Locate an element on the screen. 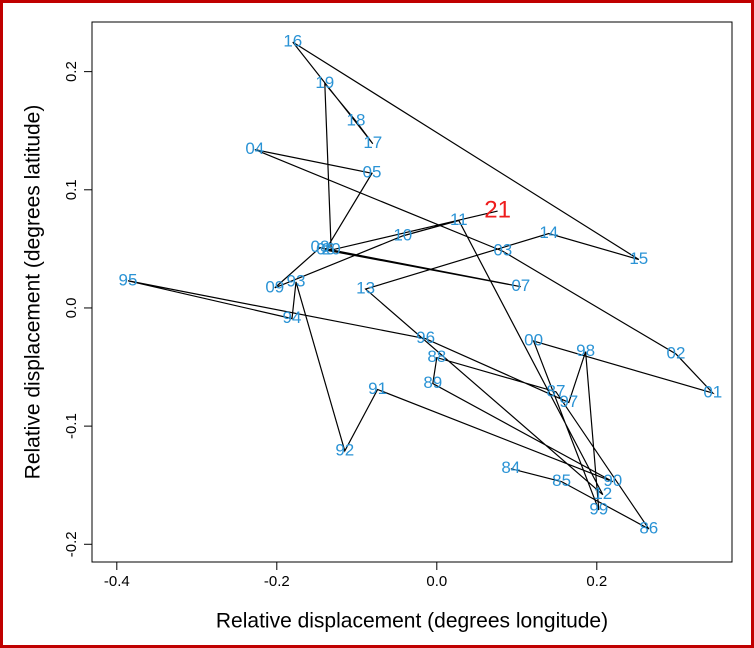 This screenshot has height=648, width=754. point-label: 20 is located at coordinates (331, 249).